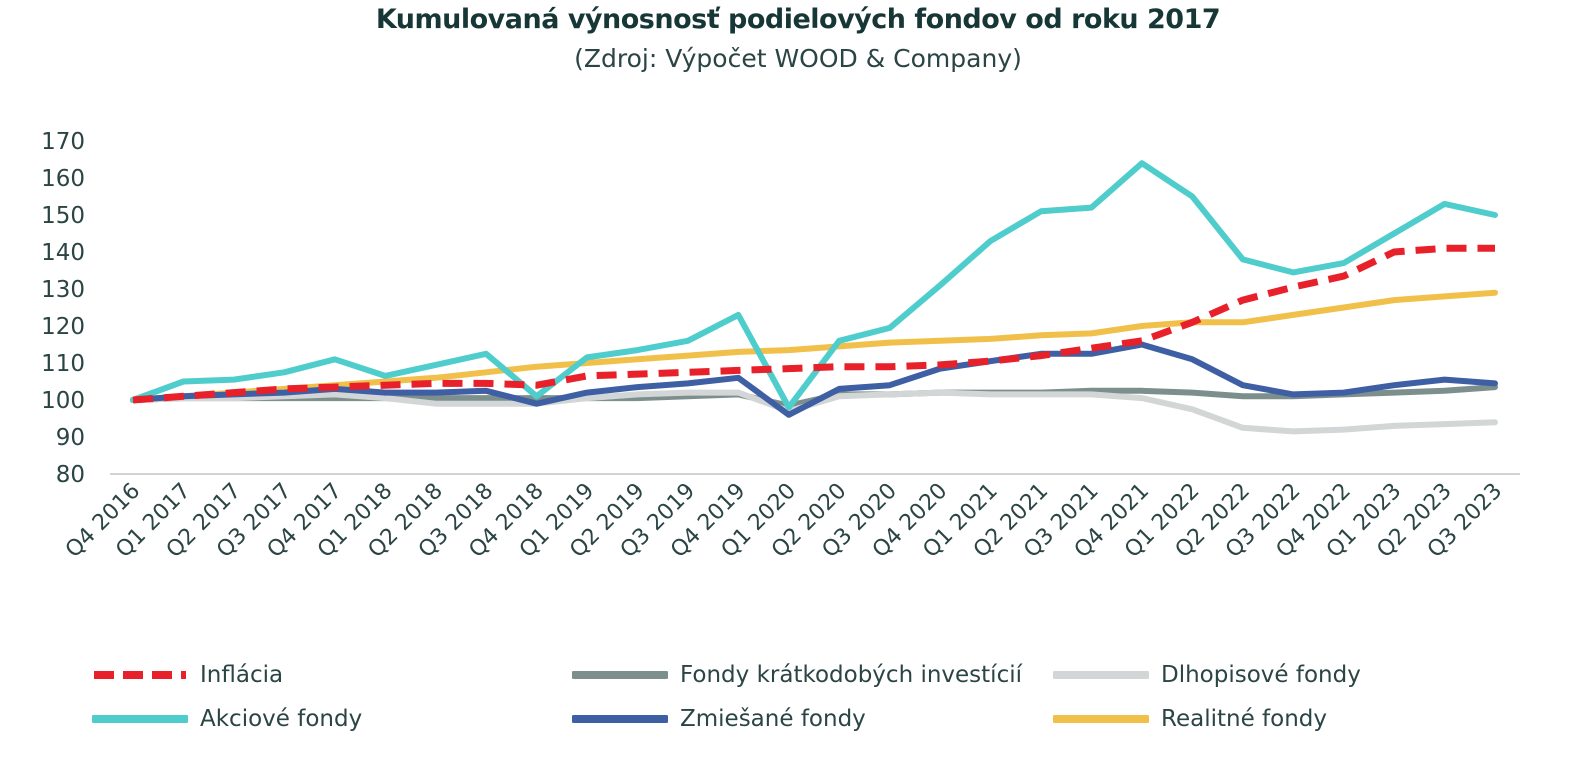 The width and height of the screenshot is (1596, 764). What do you see at coordinates (63, 216) in the screenshot?
I see `y-tick-label: 150` at bounding box center [63, 216].